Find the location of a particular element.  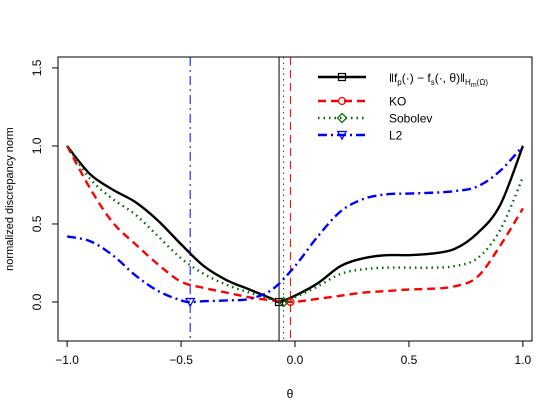

legend-label-norm: ‖fp​(·) − fs​(·, θ)‖H​m​(Ω)​ is located at coordinates (438, 80).